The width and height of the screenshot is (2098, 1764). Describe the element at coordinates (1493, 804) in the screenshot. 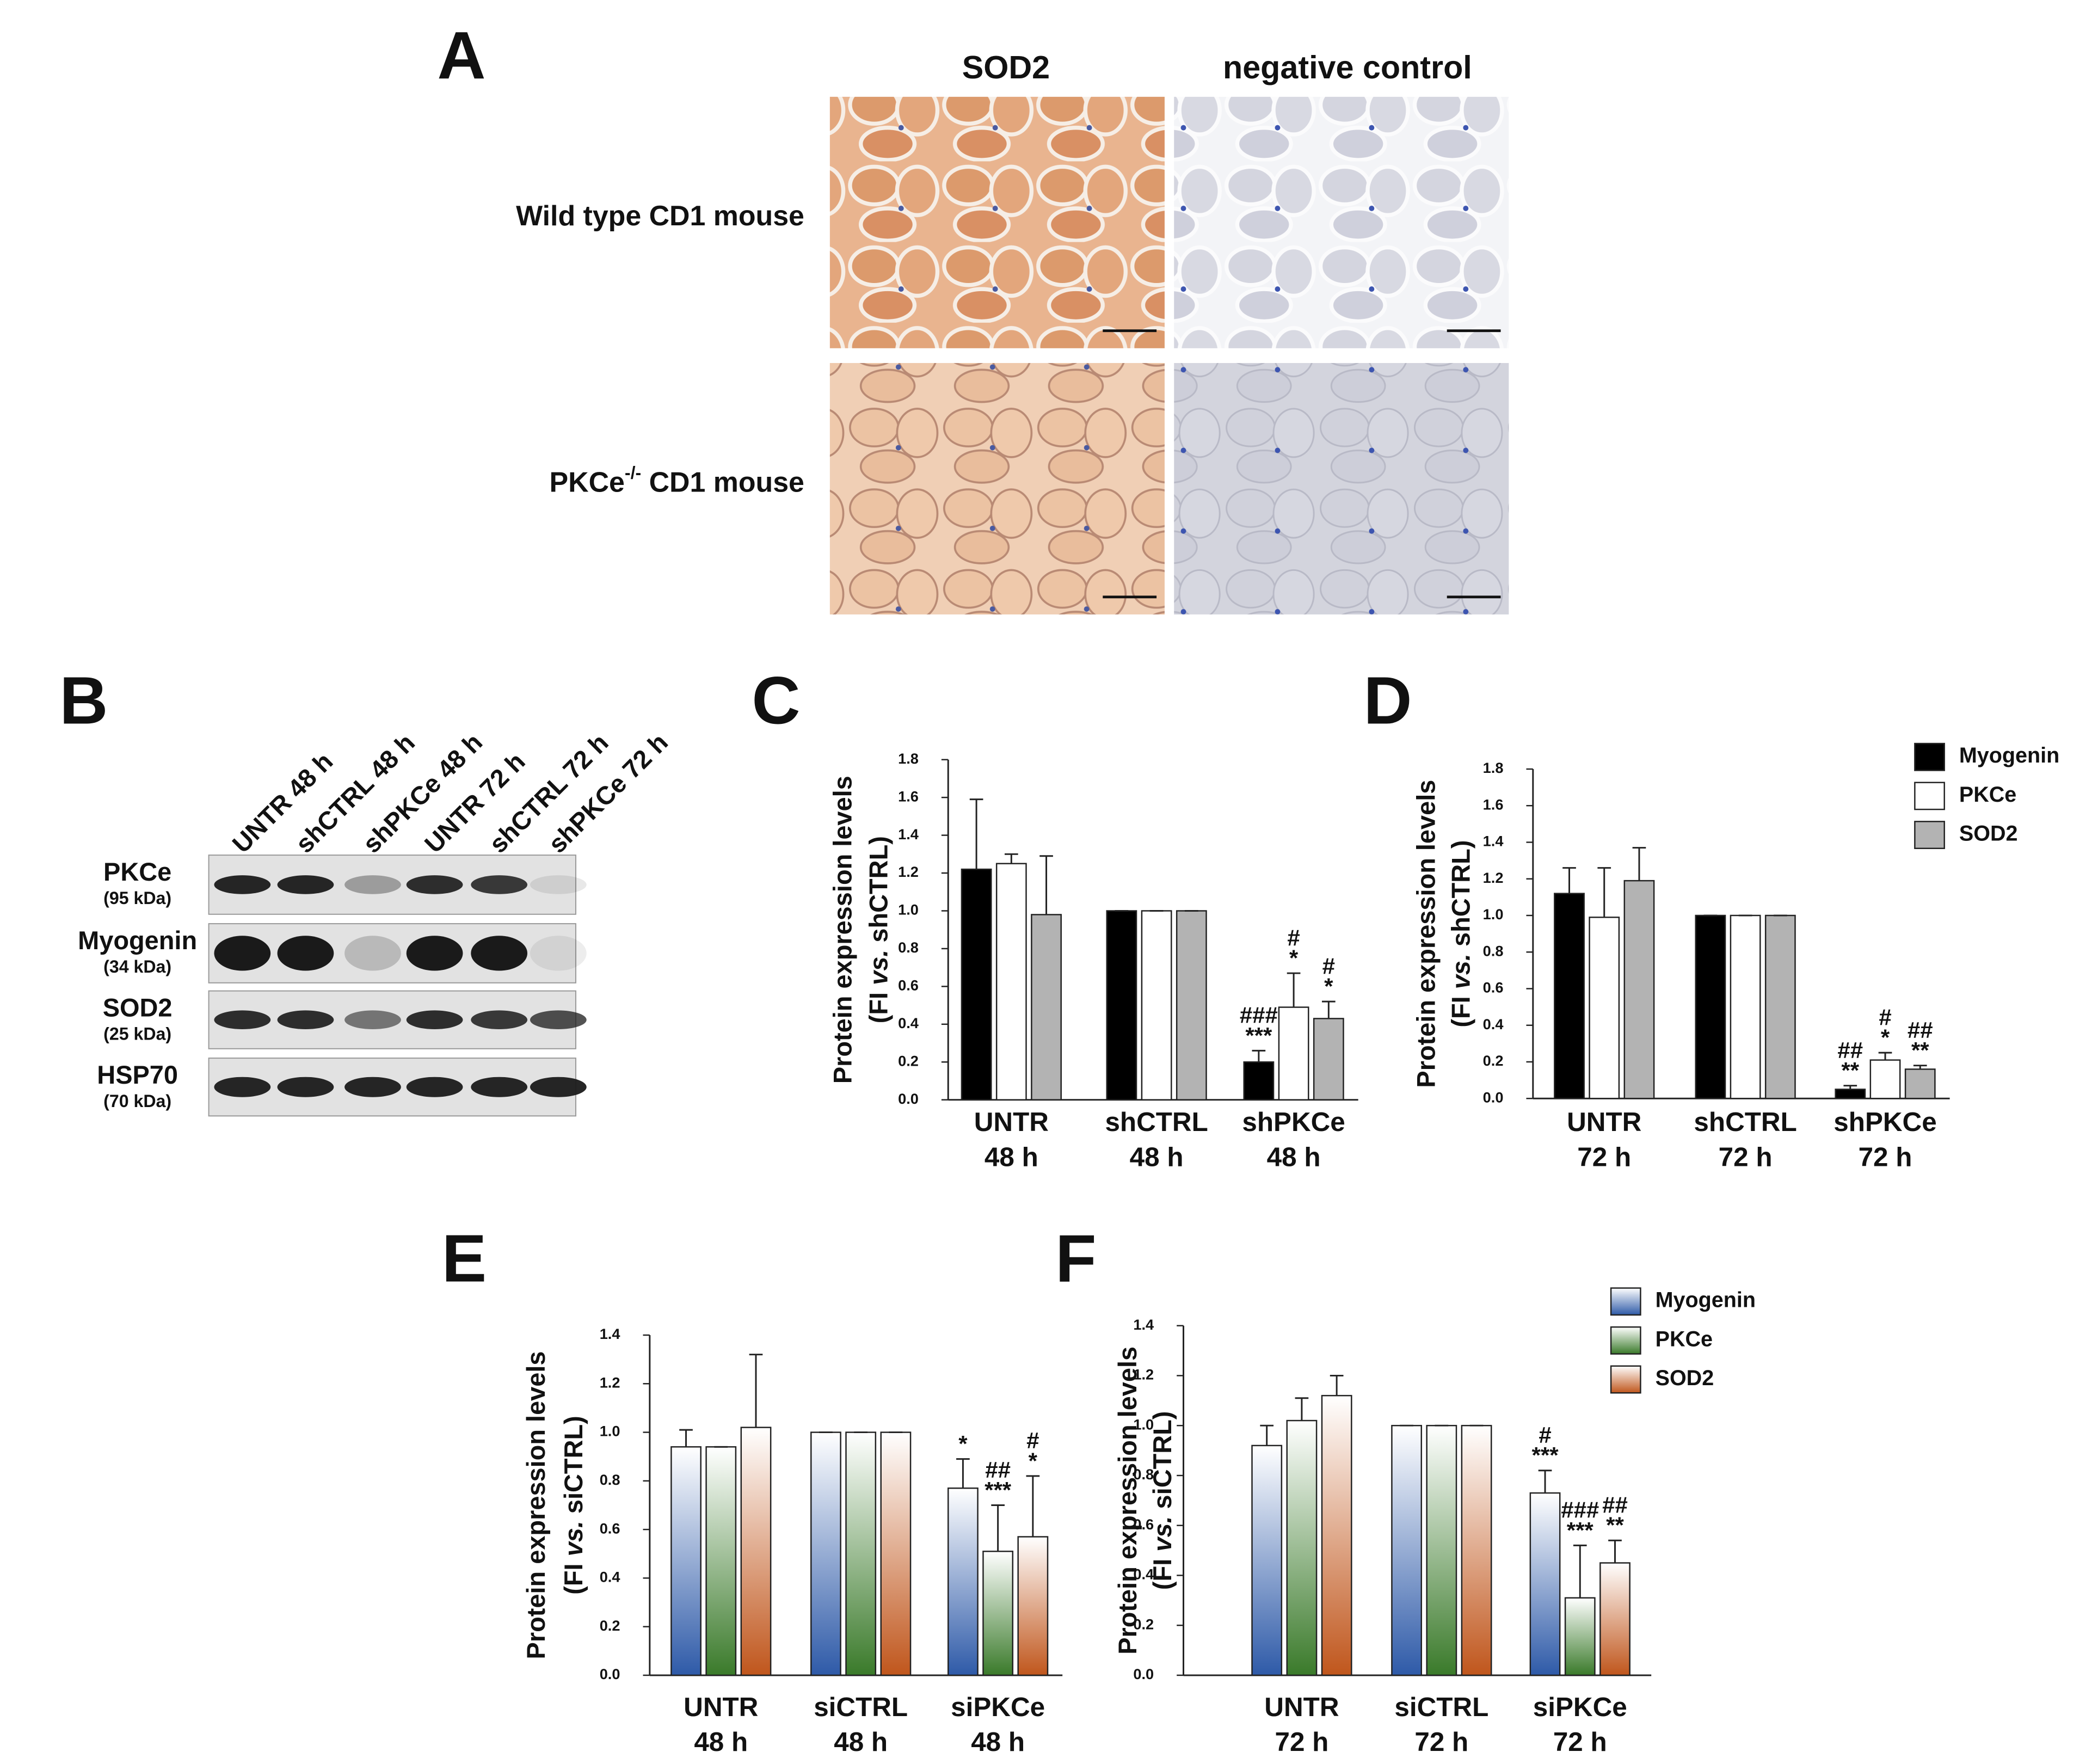

I see `y-tick-label: 1.6` at that location.